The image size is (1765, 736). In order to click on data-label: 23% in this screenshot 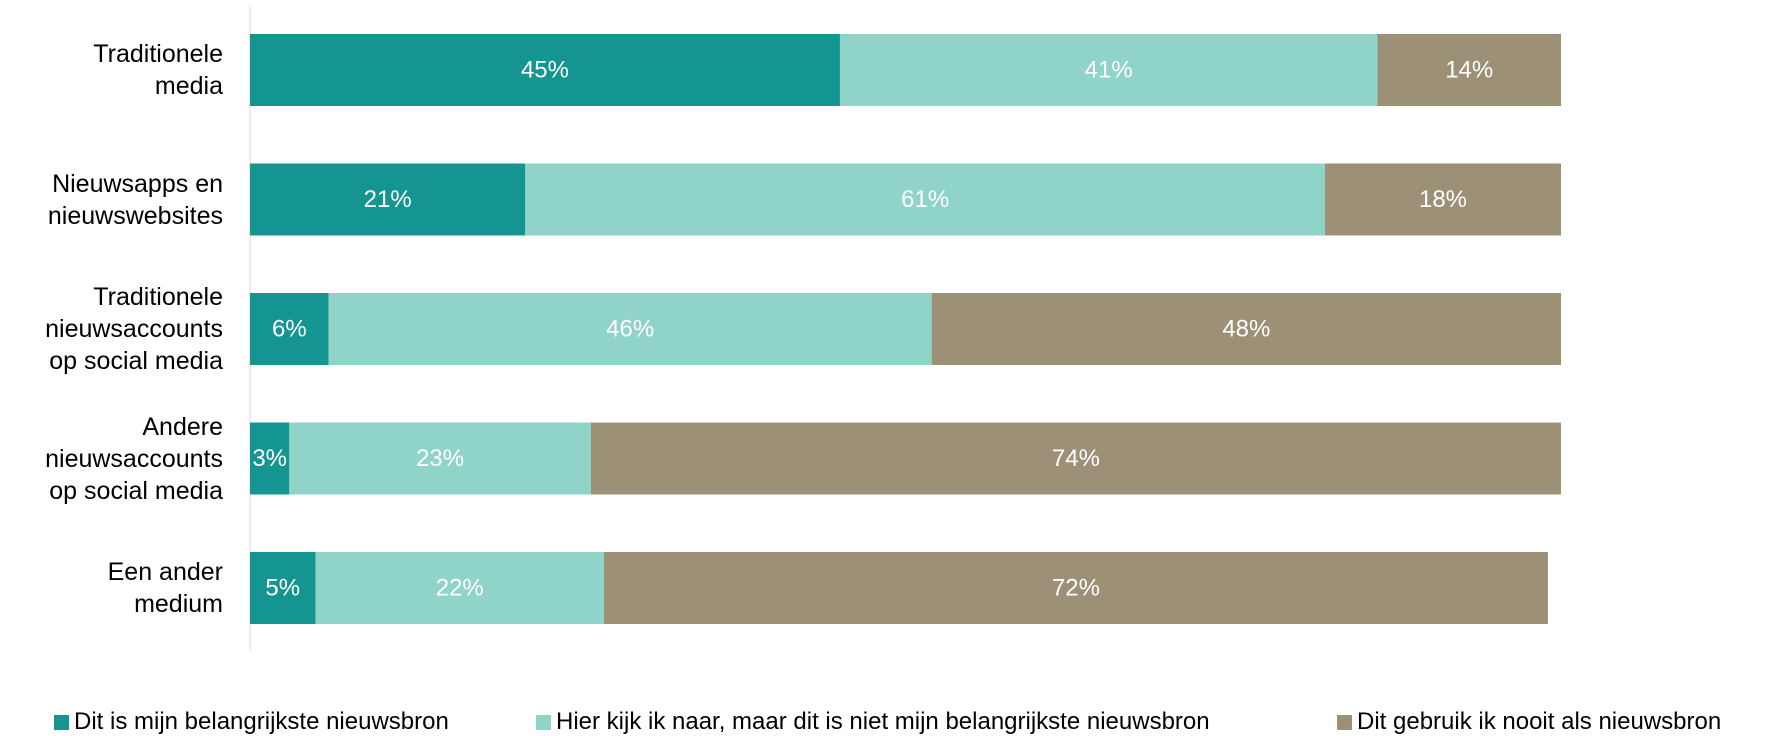, I will do `click(440, 458)`.